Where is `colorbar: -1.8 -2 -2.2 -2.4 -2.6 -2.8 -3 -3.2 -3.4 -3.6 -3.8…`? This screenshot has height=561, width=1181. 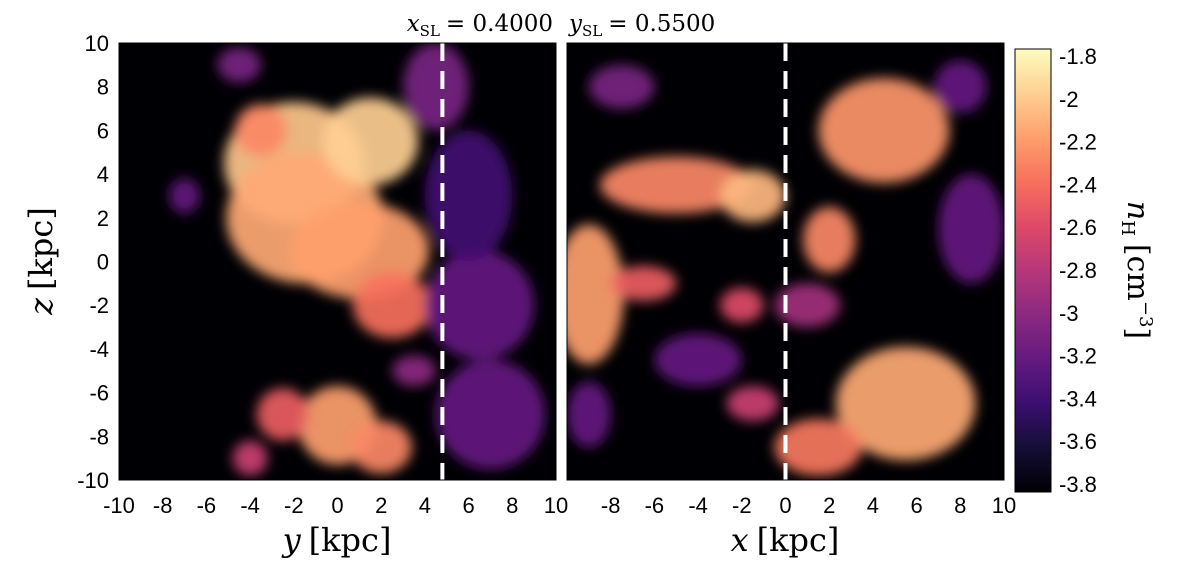 colorbar: -1.8 -2 -2.2 -2.4 -2.6 -2.8 -3 -3.2 -3.4 -3.6 -3.8… is located at coordinates (1085, 270).